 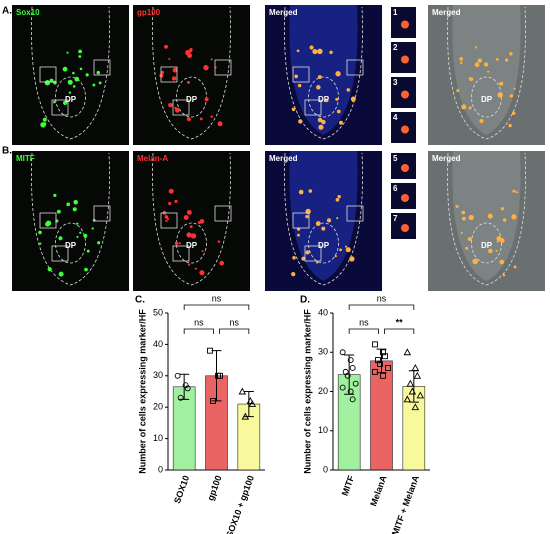 What do you see at coordinates (149, 12) in the screenshot?
I see `panel-label: gp100` at bounding box center [149, 12].